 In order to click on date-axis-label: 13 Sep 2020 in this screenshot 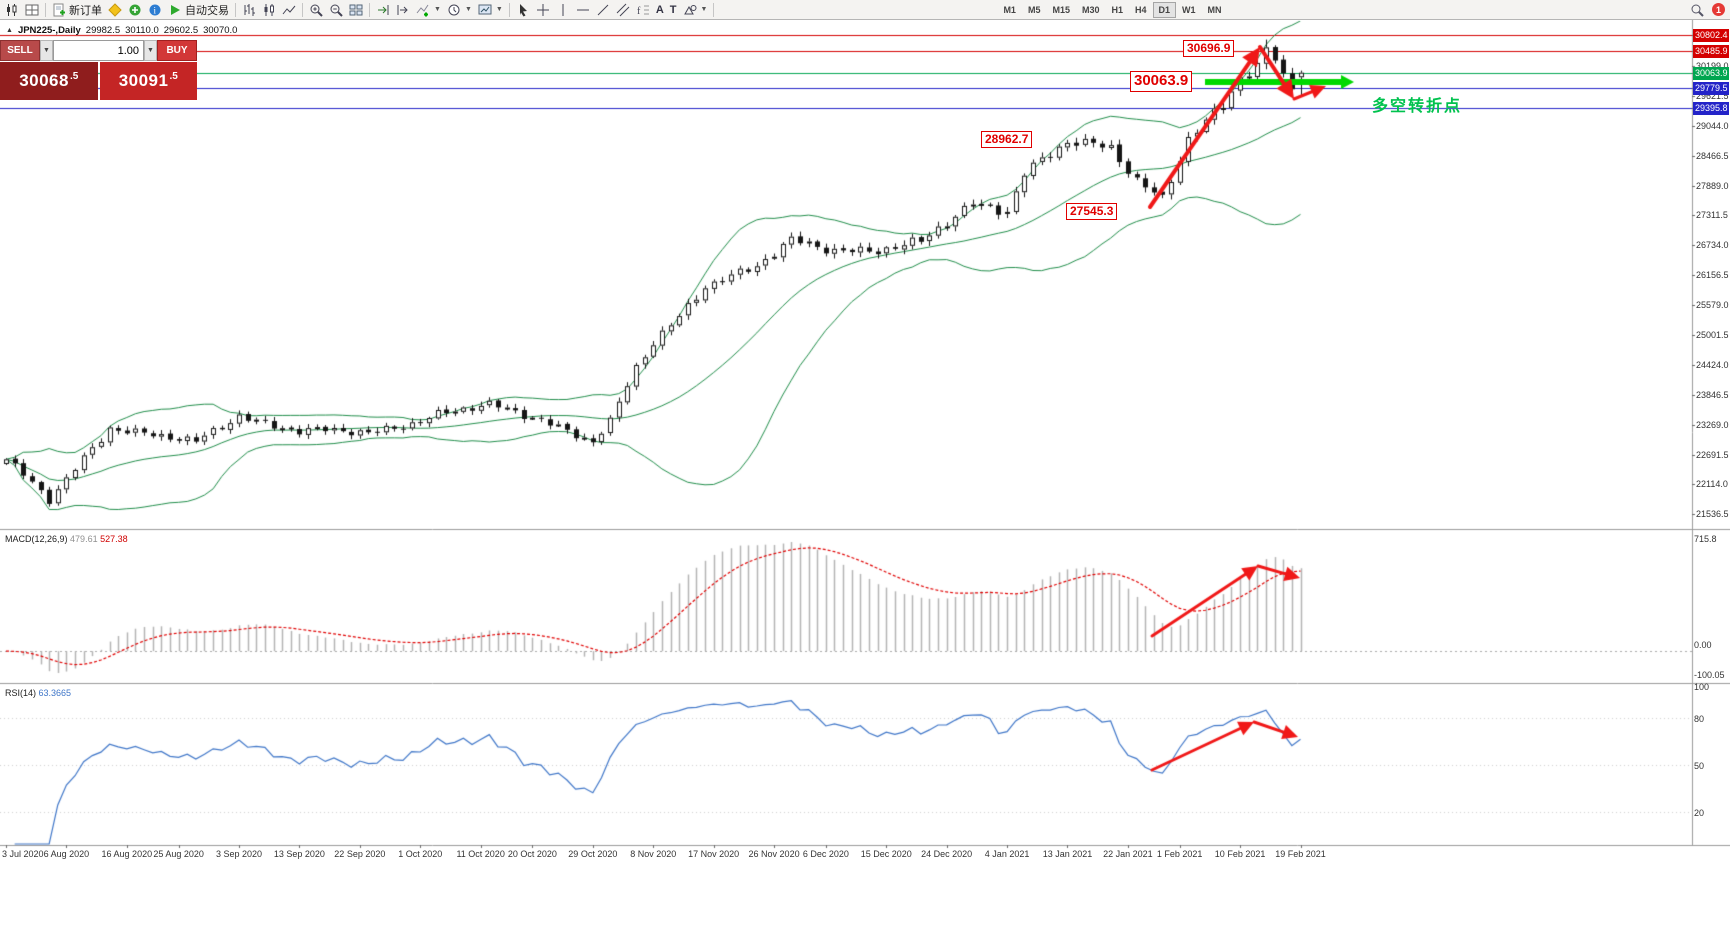, I will do `click(299, 854)`.